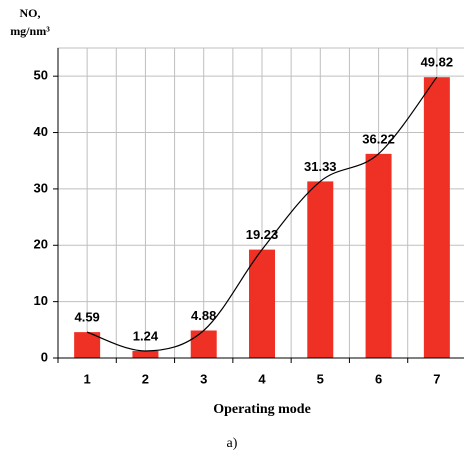 The image size is (464, 457). Describe the element at coordinates (203, 378) in the screenshot. I see `x-tick-label: 3` at that location.